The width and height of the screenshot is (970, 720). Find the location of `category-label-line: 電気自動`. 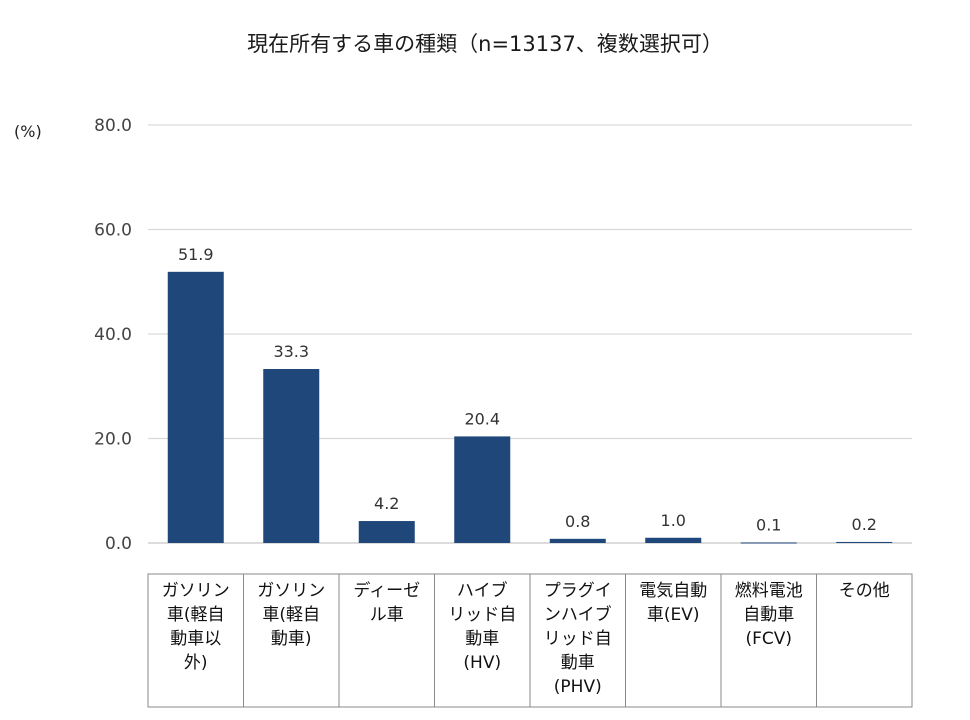

category-label-line: 電気自動 is located at coordinates (673, 591).